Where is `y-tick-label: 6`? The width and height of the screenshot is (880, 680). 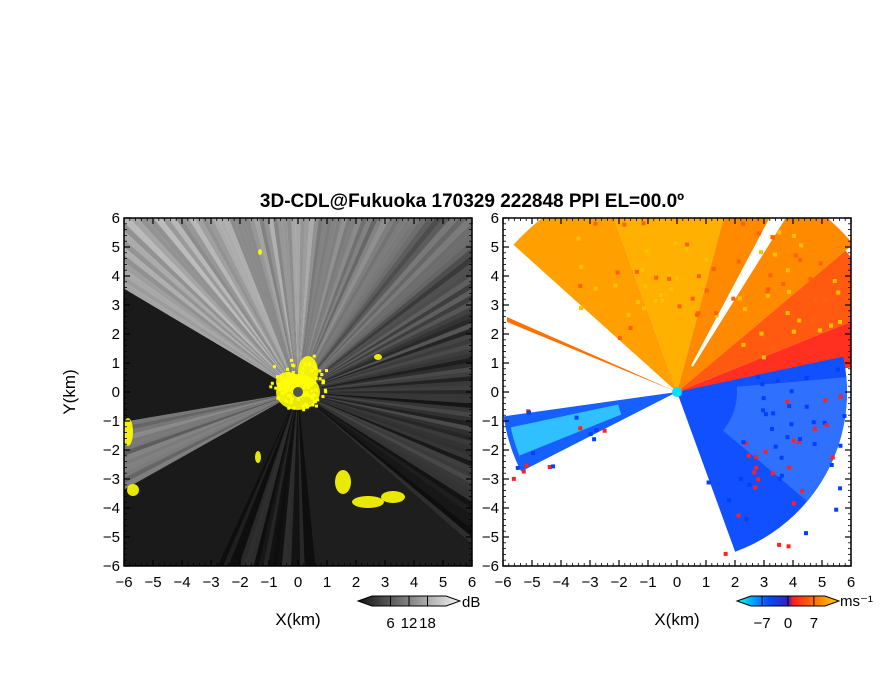
y-tick-label: 6 is located at coordinates (495, 218).